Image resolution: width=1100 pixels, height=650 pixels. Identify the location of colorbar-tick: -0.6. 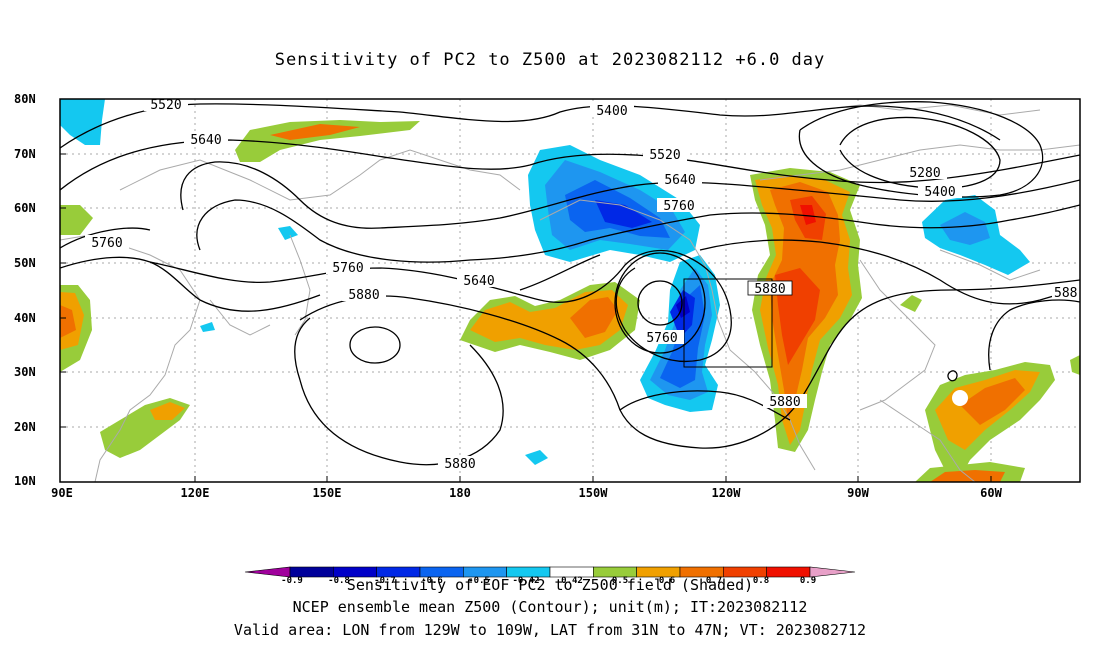
(432, 581).